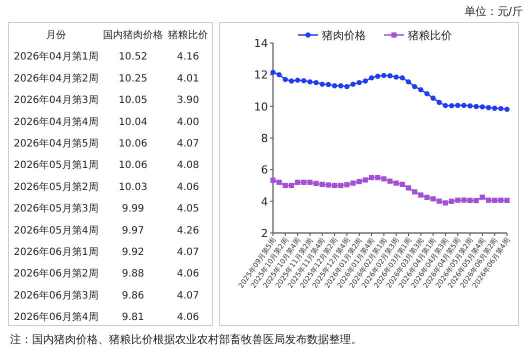 The width and height of the screenshot is (531, 351). What do you see at coordinates (261, 75) in the screenshot?
I see `y-tick-label: 12` at bounding box center [261, 75].